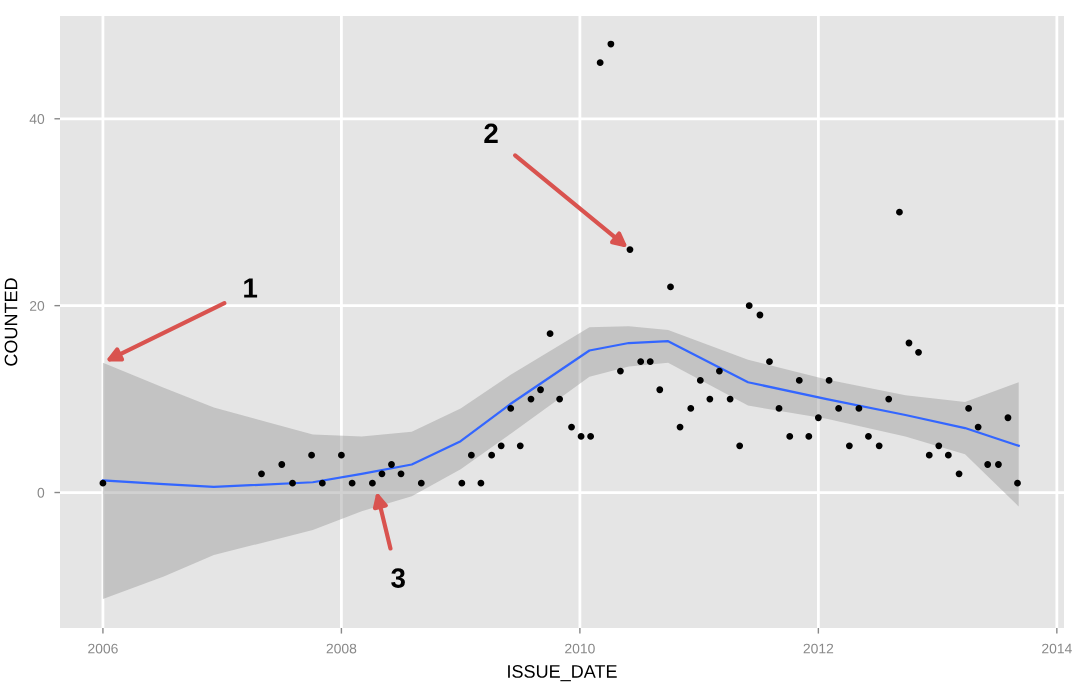 This screenshot has width=1080, height=684. What do you see at coordinates (11, 322) in the screenshot?
I see `y-axis-title: COUNTED` at bounding box center [11, 322].